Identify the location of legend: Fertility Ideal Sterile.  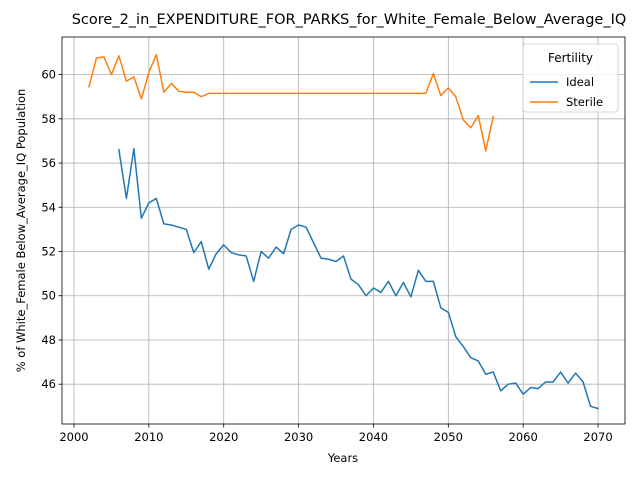
(570, 78).